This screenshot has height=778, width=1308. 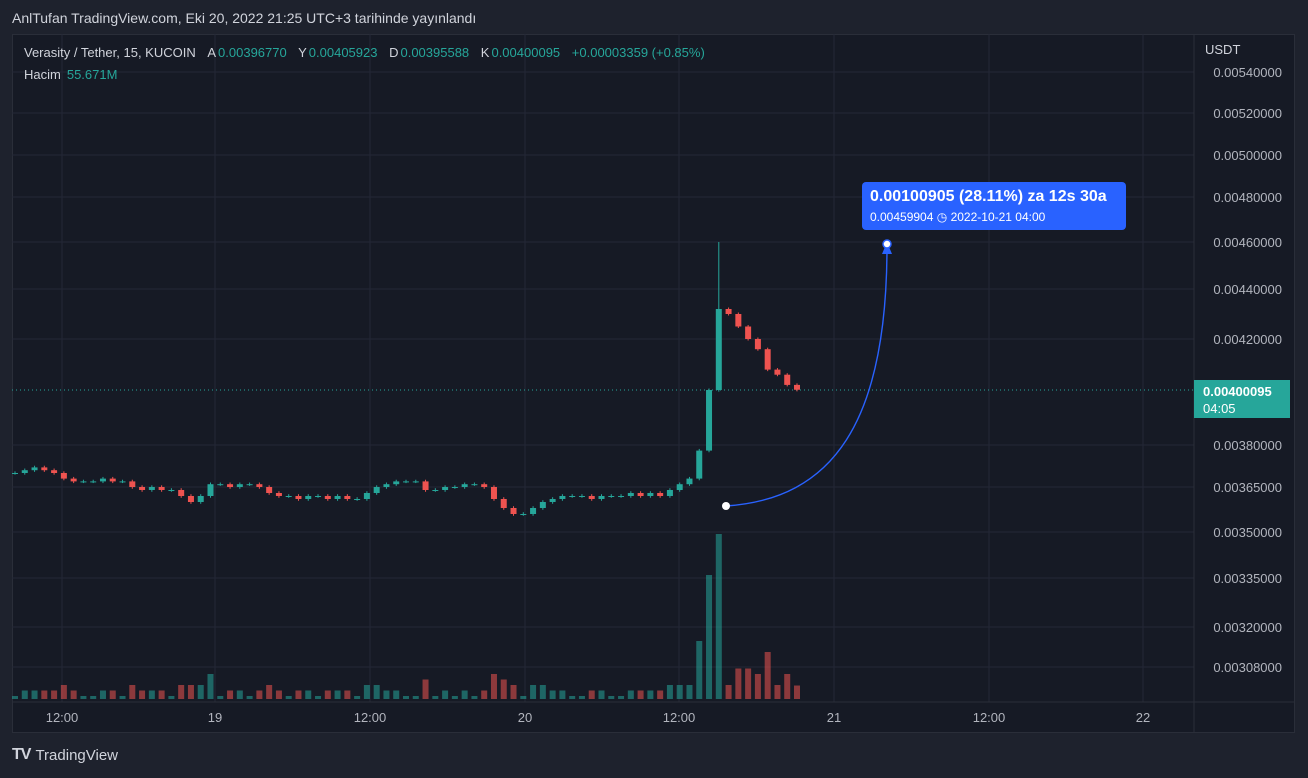 What do you see at coordinates (638, 52) in the screenshot?
I see `change-value: +0.00003359 (+0.85%)` at bounding box center [638, 52].